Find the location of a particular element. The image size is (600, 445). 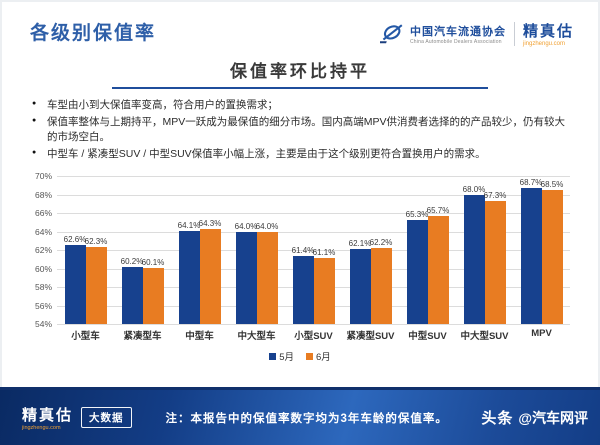

y-tick-label: 54% is located at coordinates (43, 324).